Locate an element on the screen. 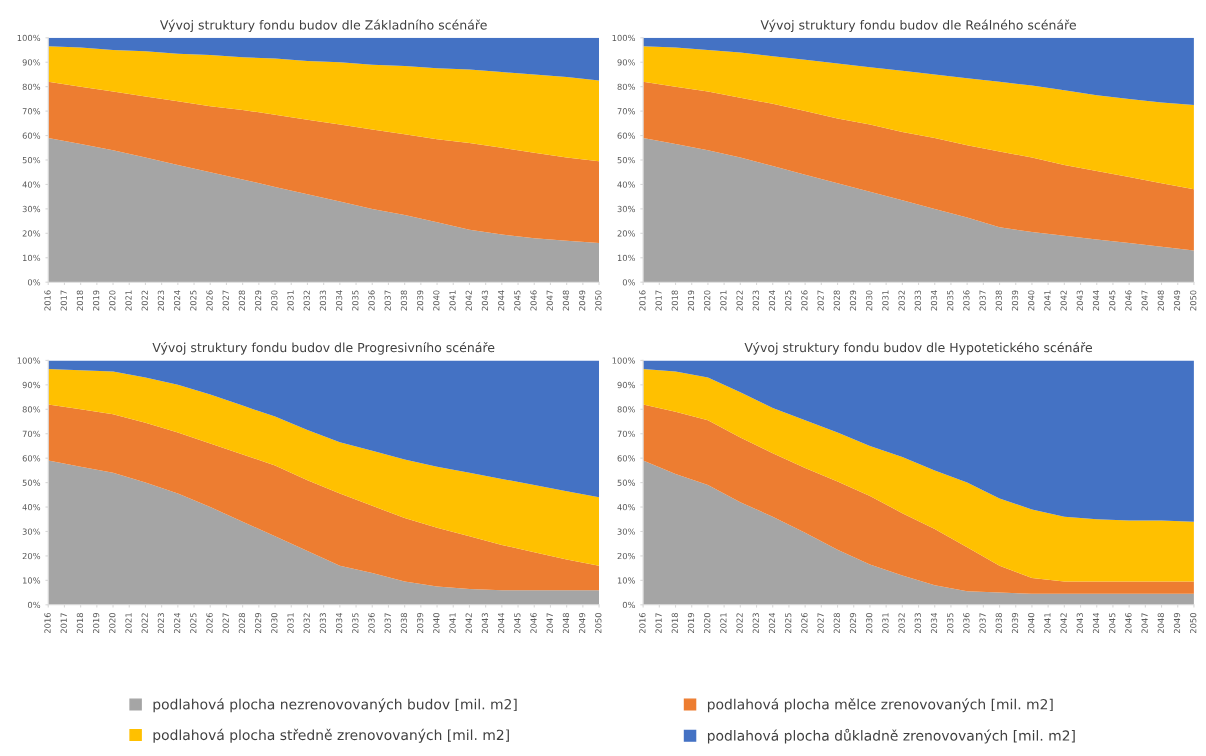 Image resolution: width=1206 pixels, height=756 pixels. x-tick-label: 2022 is located at coordinates (739, 623).